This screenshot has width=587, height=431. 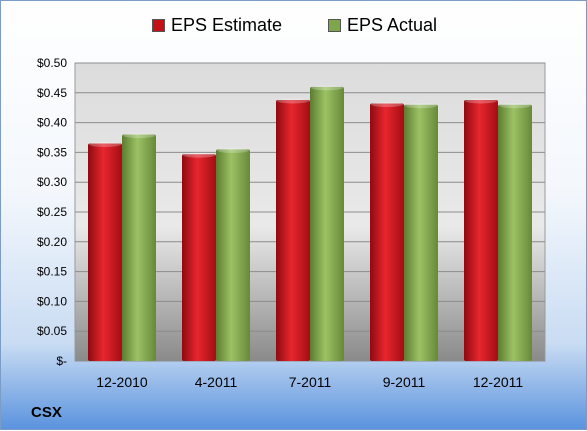 I want to click on legend-item-estimate: EPS Estimate, so click(x=216, y=25).